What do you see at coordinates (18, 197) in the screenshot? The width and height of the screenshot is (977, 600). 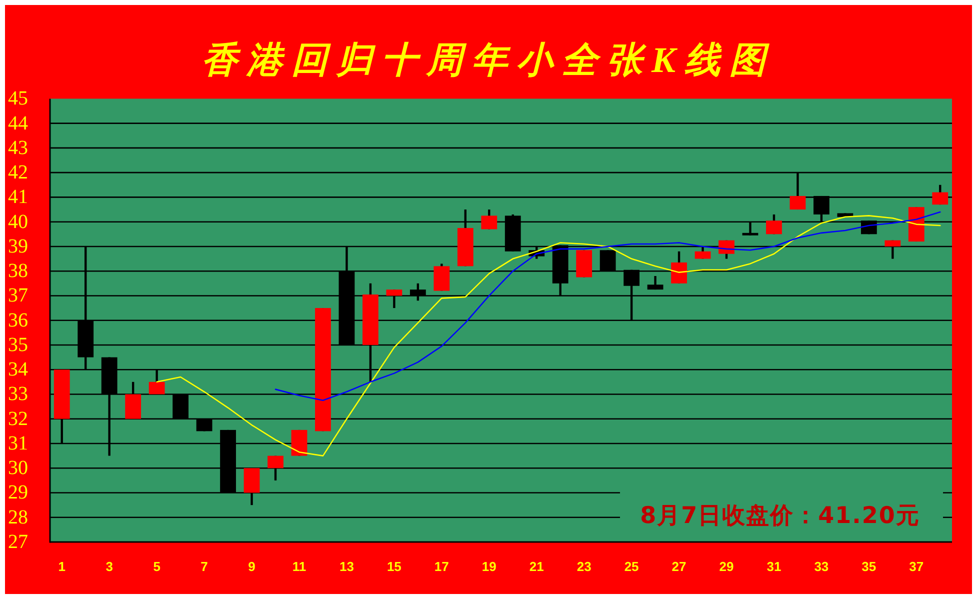 I see `y-tick-label: 41` at bounding box center [18, 197].